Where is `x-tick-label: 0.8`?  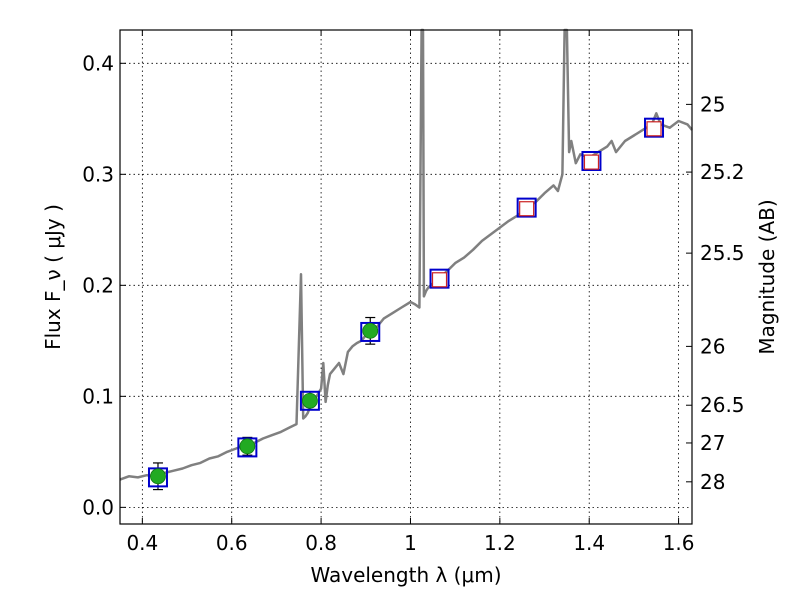
x-tick-label: 0.8 is located at coordinates (321, 543).